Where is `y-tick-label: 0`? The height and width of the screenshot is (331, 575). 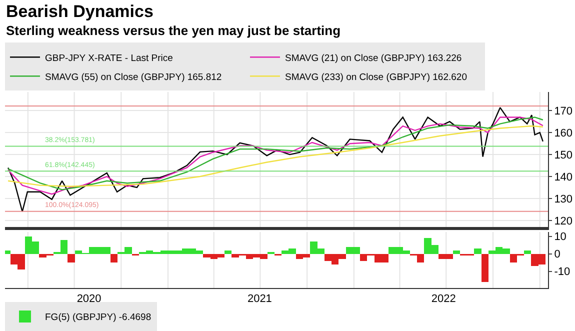
y-tick-label: 0 is located at coordinates (557, 254).